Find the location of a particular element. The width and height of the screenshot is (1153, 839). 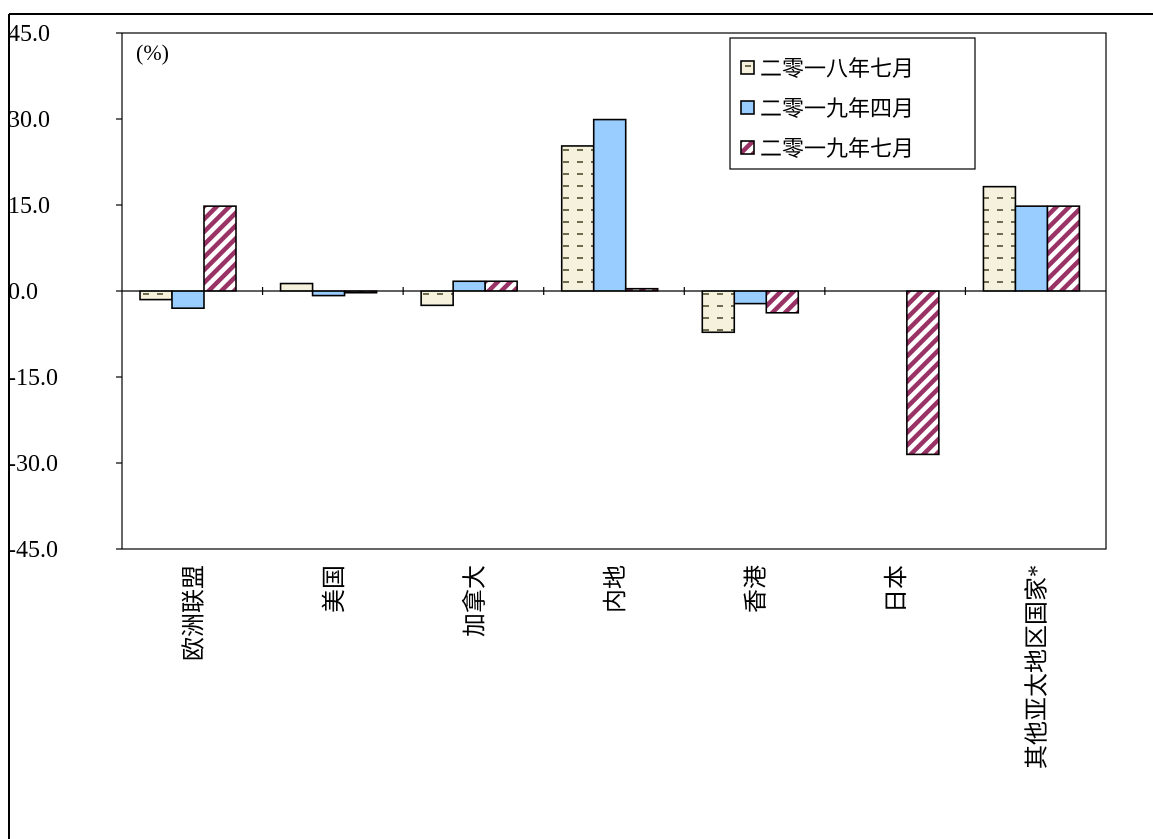

x-category-label: 欧洲联盟 is located at coordinates (193, 613).